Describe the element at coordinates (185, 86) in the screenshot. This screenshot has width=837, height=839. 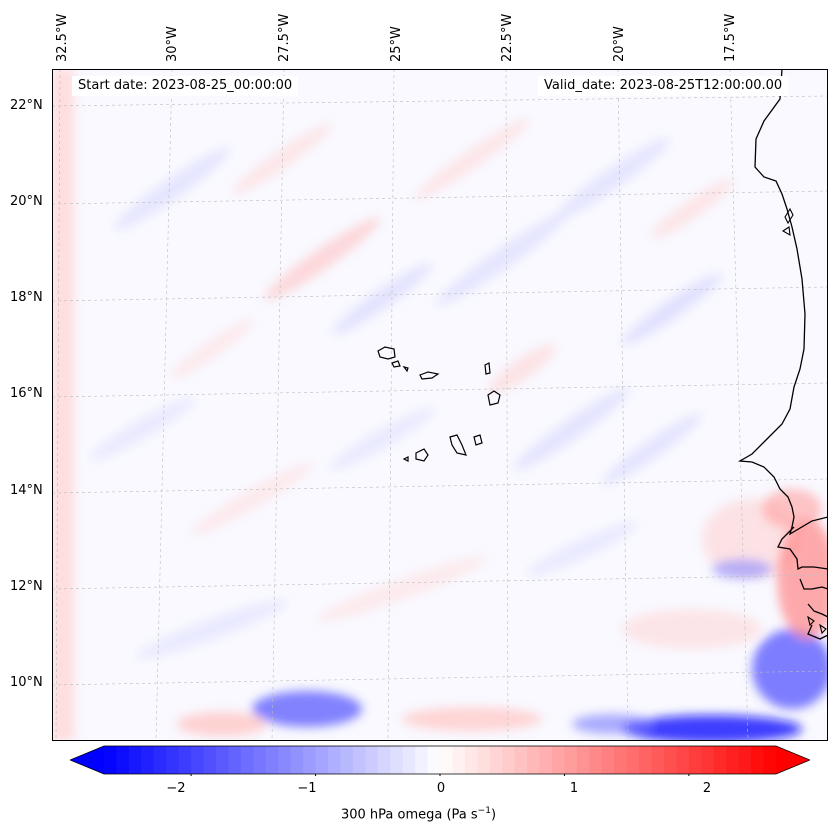
I see `start-date-label: Start date: 2023-08-25_00:00:00` at that location.